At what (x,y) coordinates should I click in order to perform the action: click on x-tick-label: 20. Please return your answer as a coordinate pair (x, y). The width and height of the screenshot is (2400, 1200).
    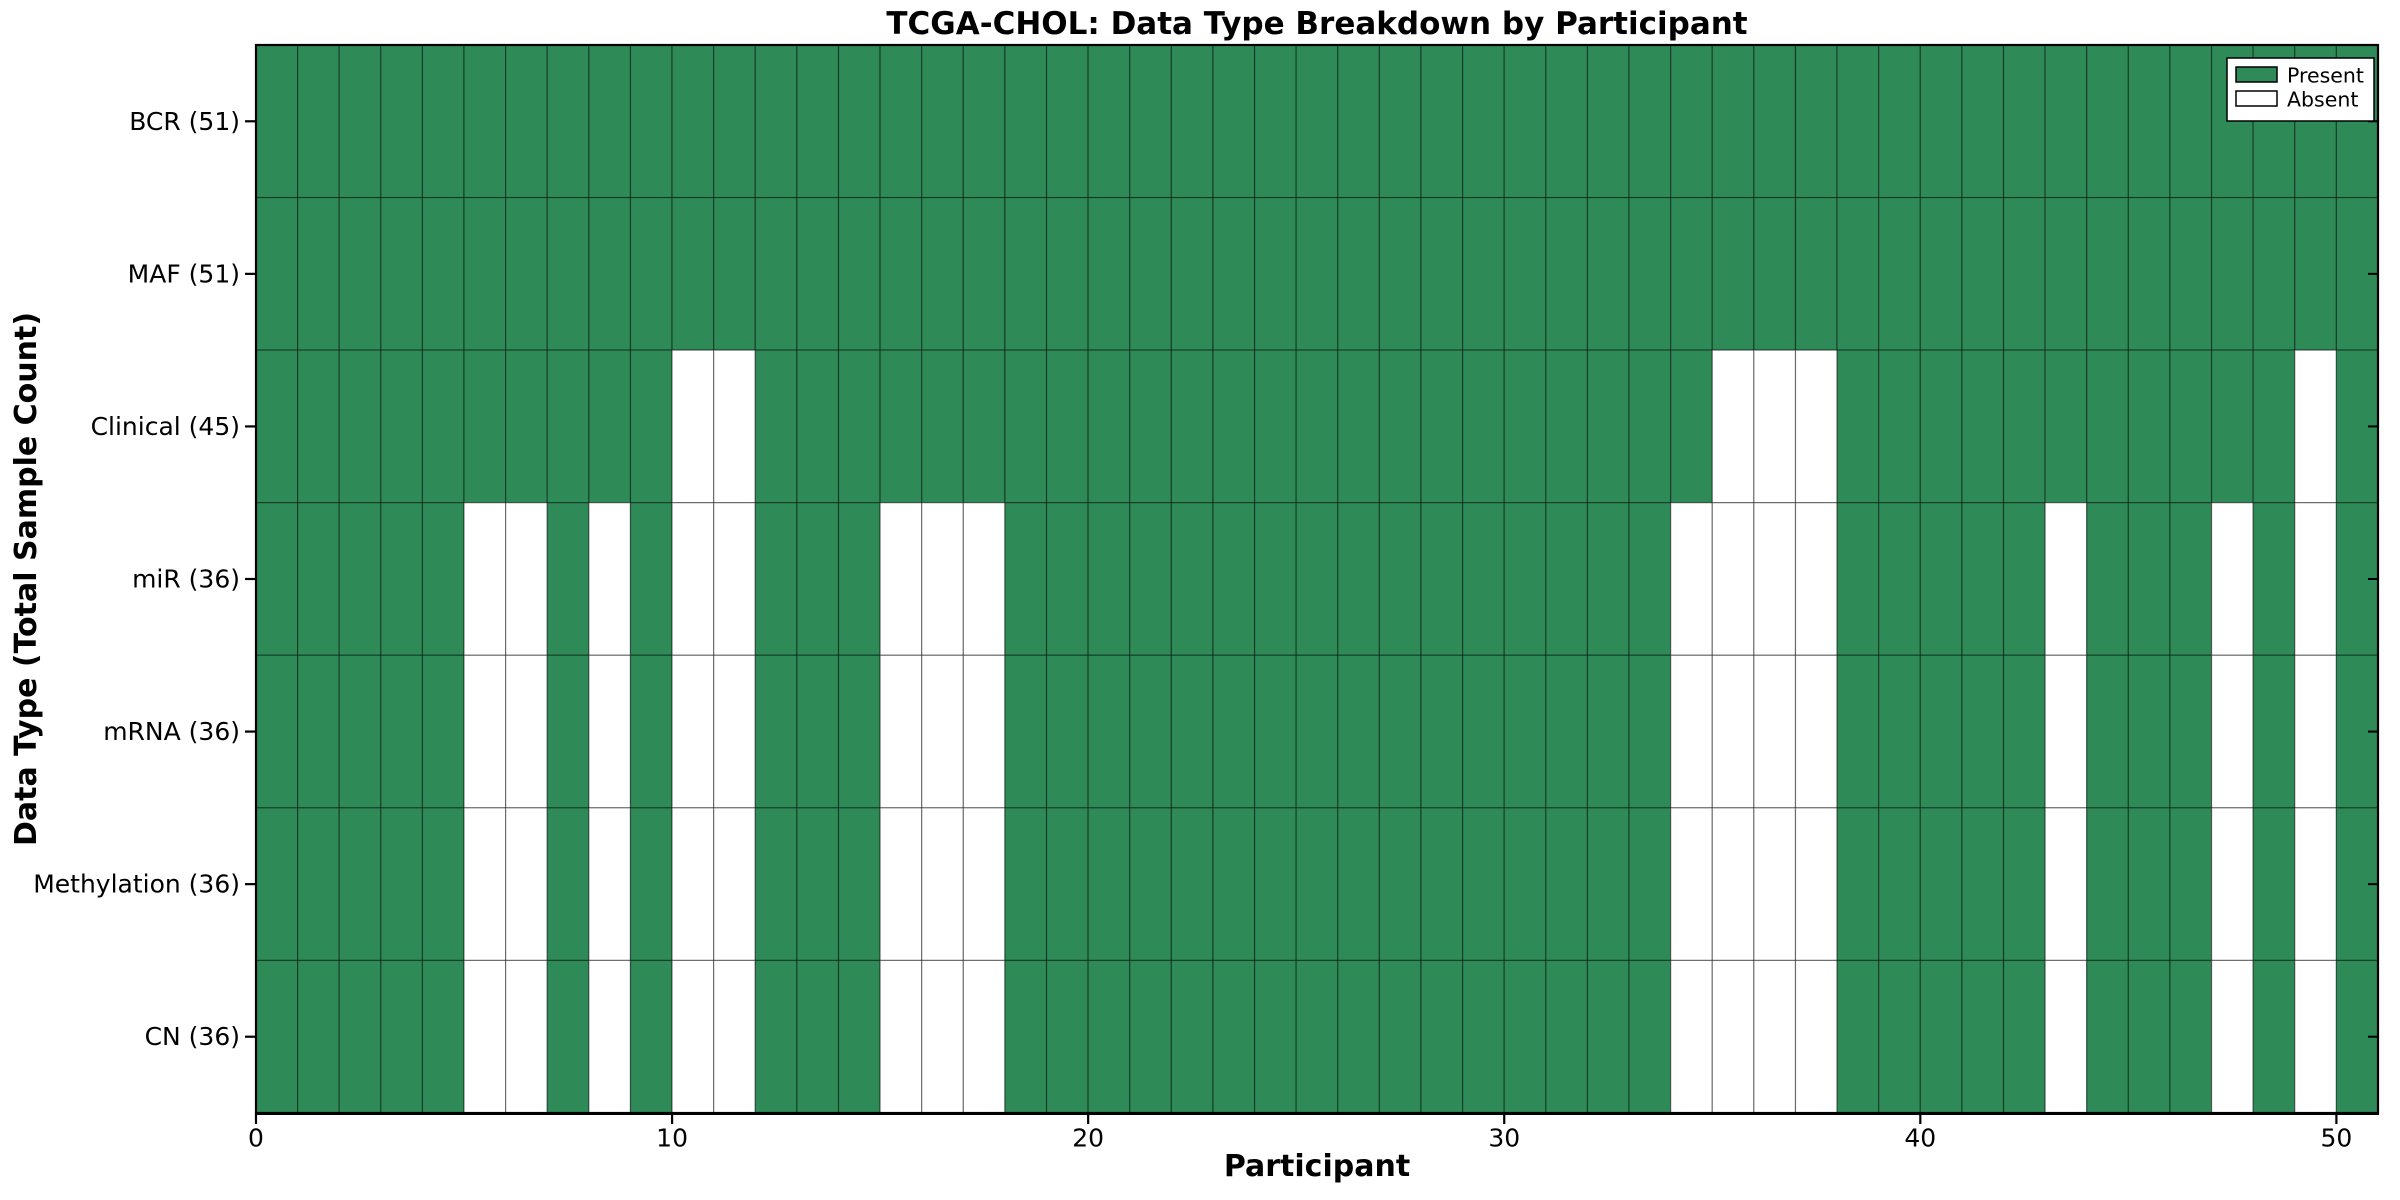
    Looking at the image, I should click on (1088, 1137).